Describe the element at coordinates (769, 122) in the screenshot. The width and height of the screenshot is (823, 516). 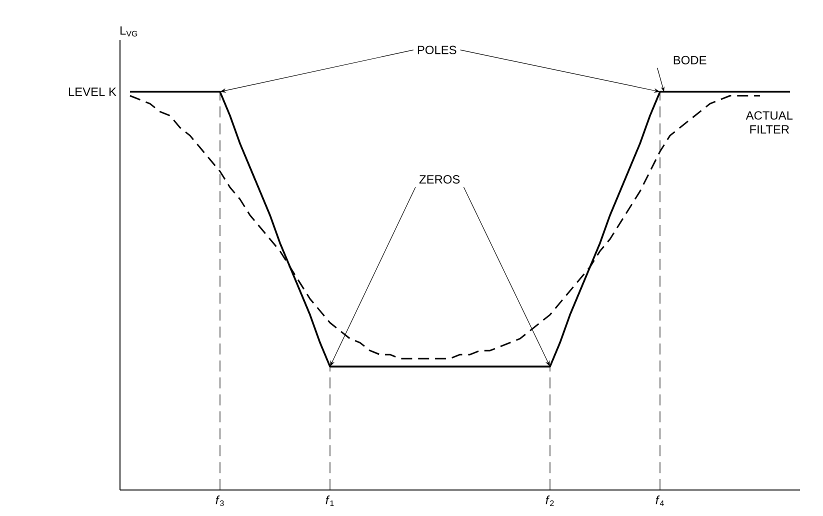
I see `series-label: ACTUAL FILTER` at that location.